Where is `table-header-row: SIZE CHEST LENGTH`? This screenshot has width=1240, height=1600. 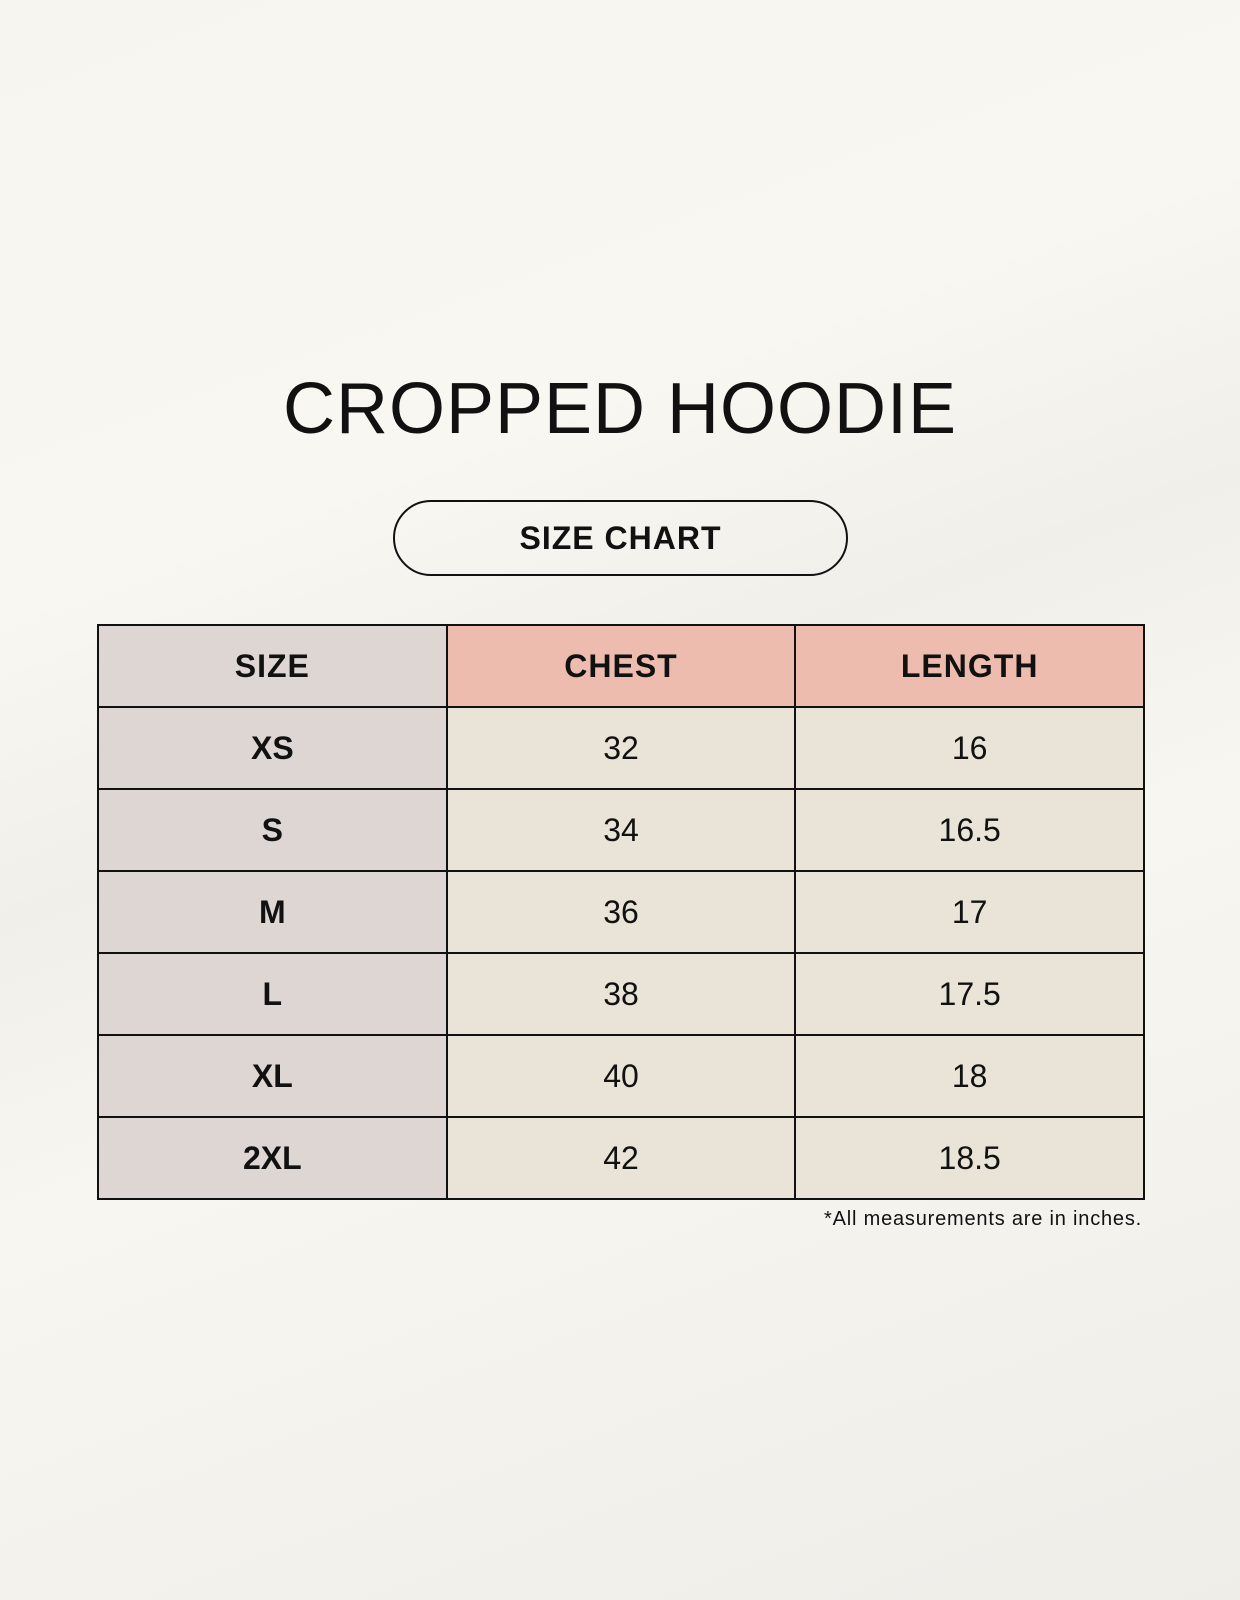
table-header-row: SIZE CHEST LENGTH is located at coordinates (621, 666).